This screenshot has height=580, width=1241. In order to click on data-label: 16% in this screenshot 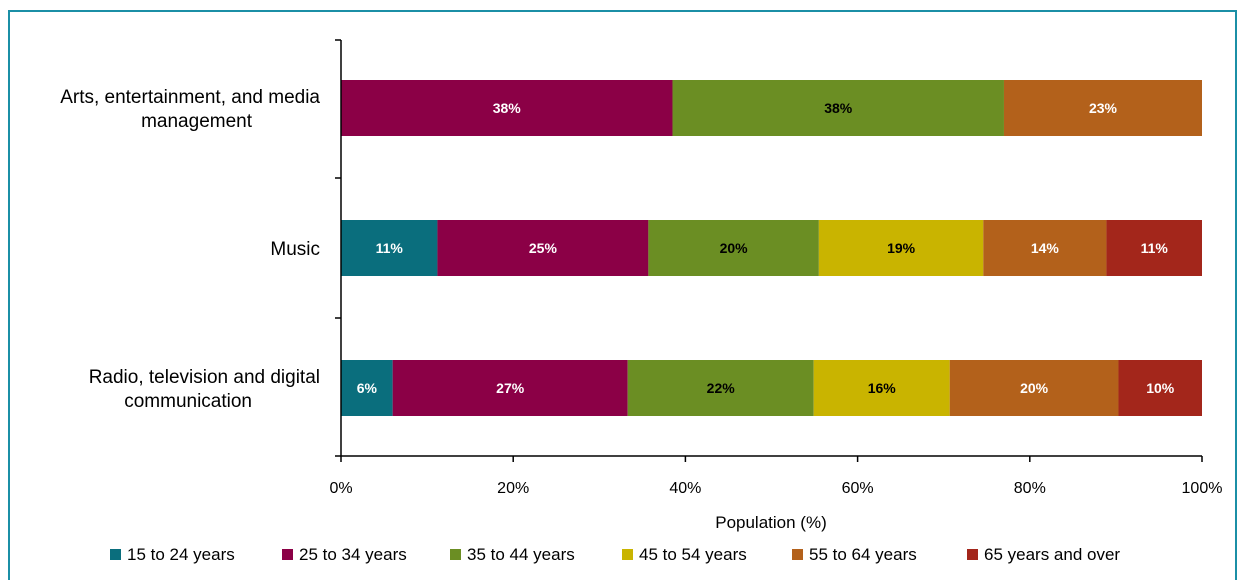, I will do `click(882, 388)`.